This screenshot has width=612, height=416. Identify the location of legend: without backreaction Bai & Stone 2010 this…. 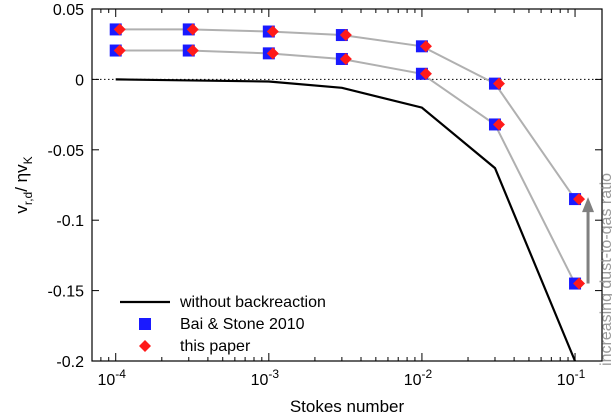
(223, 324).